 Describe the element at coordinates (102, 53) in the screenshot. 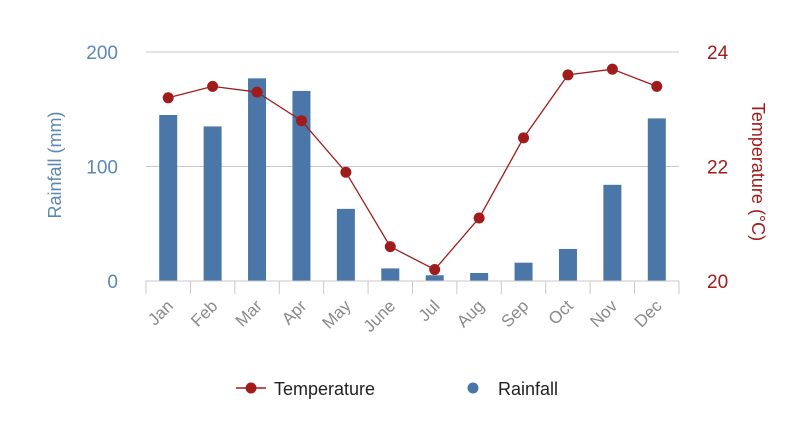

I see `left-tick-label: 200` at that location.